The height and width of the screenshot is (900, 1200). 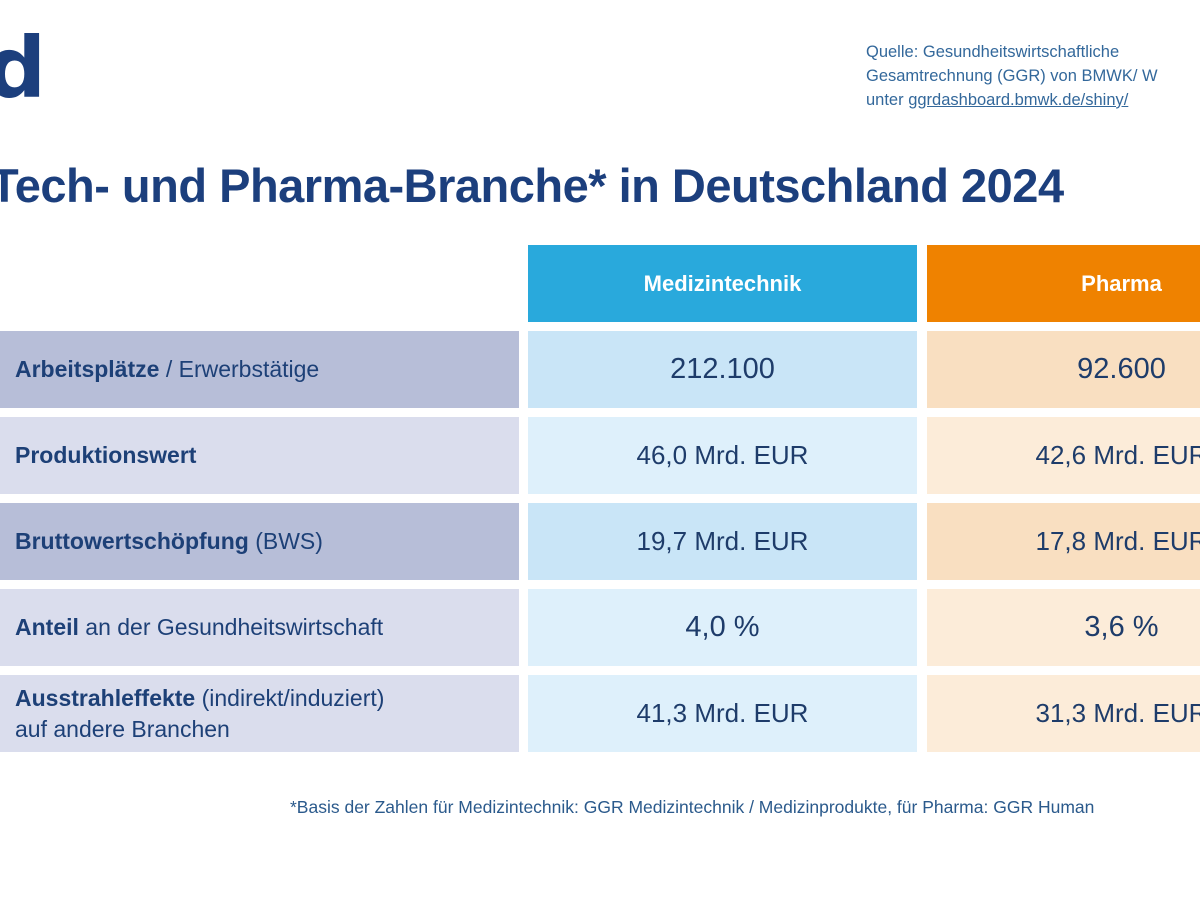 What do you see at coordinates (106, 455) in the screenshot?
I see `row-label-text: Produktionswert` at bounding box center [106, 455].